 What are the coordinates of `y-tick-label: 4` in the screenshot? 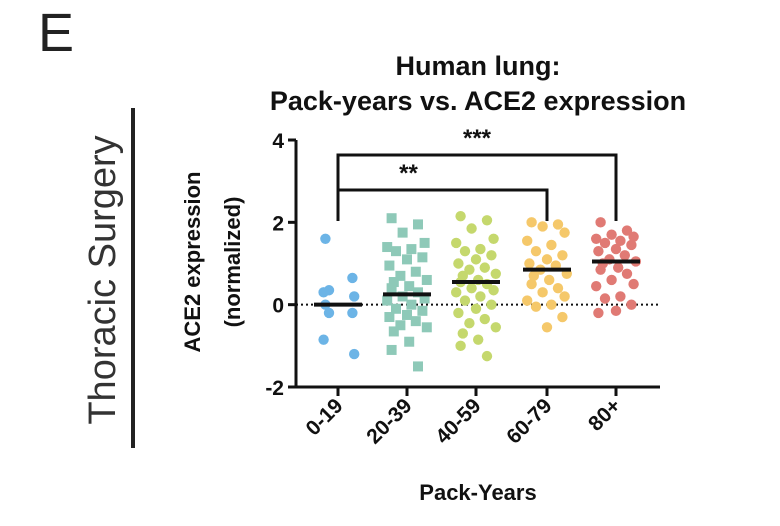 It's located at (278, 141).